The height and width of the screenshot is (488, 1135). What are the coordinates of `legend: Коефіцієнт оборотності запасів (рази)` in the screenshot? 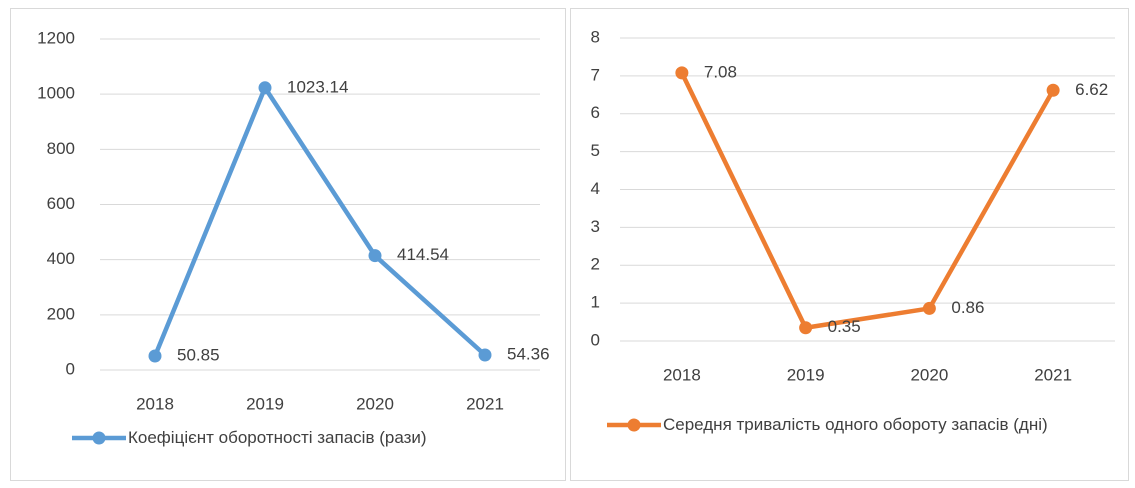 It's located at (310, 438).